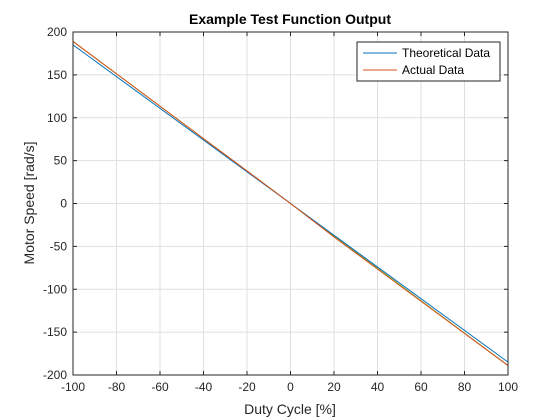 Image resolution: width=560 pixels, height=420 pixels. I want to click on x-tick-label: 0, so click(290, 387).